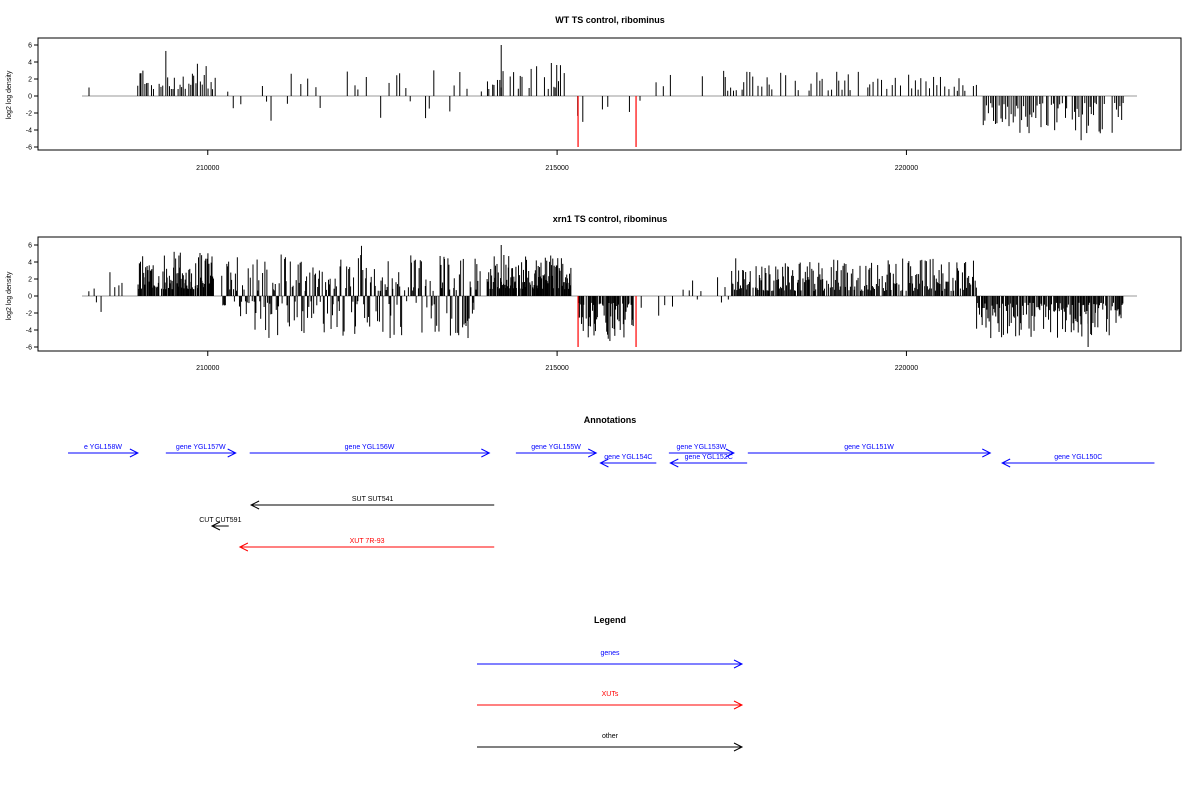 Image resolution: width=1200 pixels, height=800 pixels. I want to click on annotation-label: gene YGL154C, so click(628, 457).